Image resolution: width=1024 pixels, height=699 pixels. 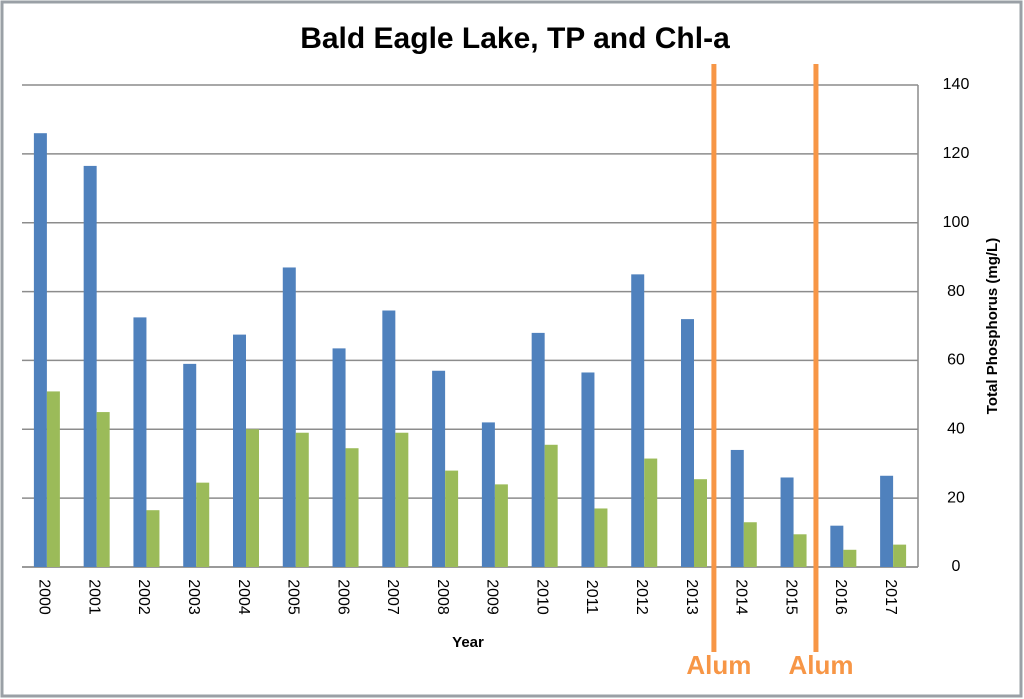 What do you see at coordinates (741, 597) in the screenshot?
I see `x-tick-label: 2014` at bounding box center [741, 597].